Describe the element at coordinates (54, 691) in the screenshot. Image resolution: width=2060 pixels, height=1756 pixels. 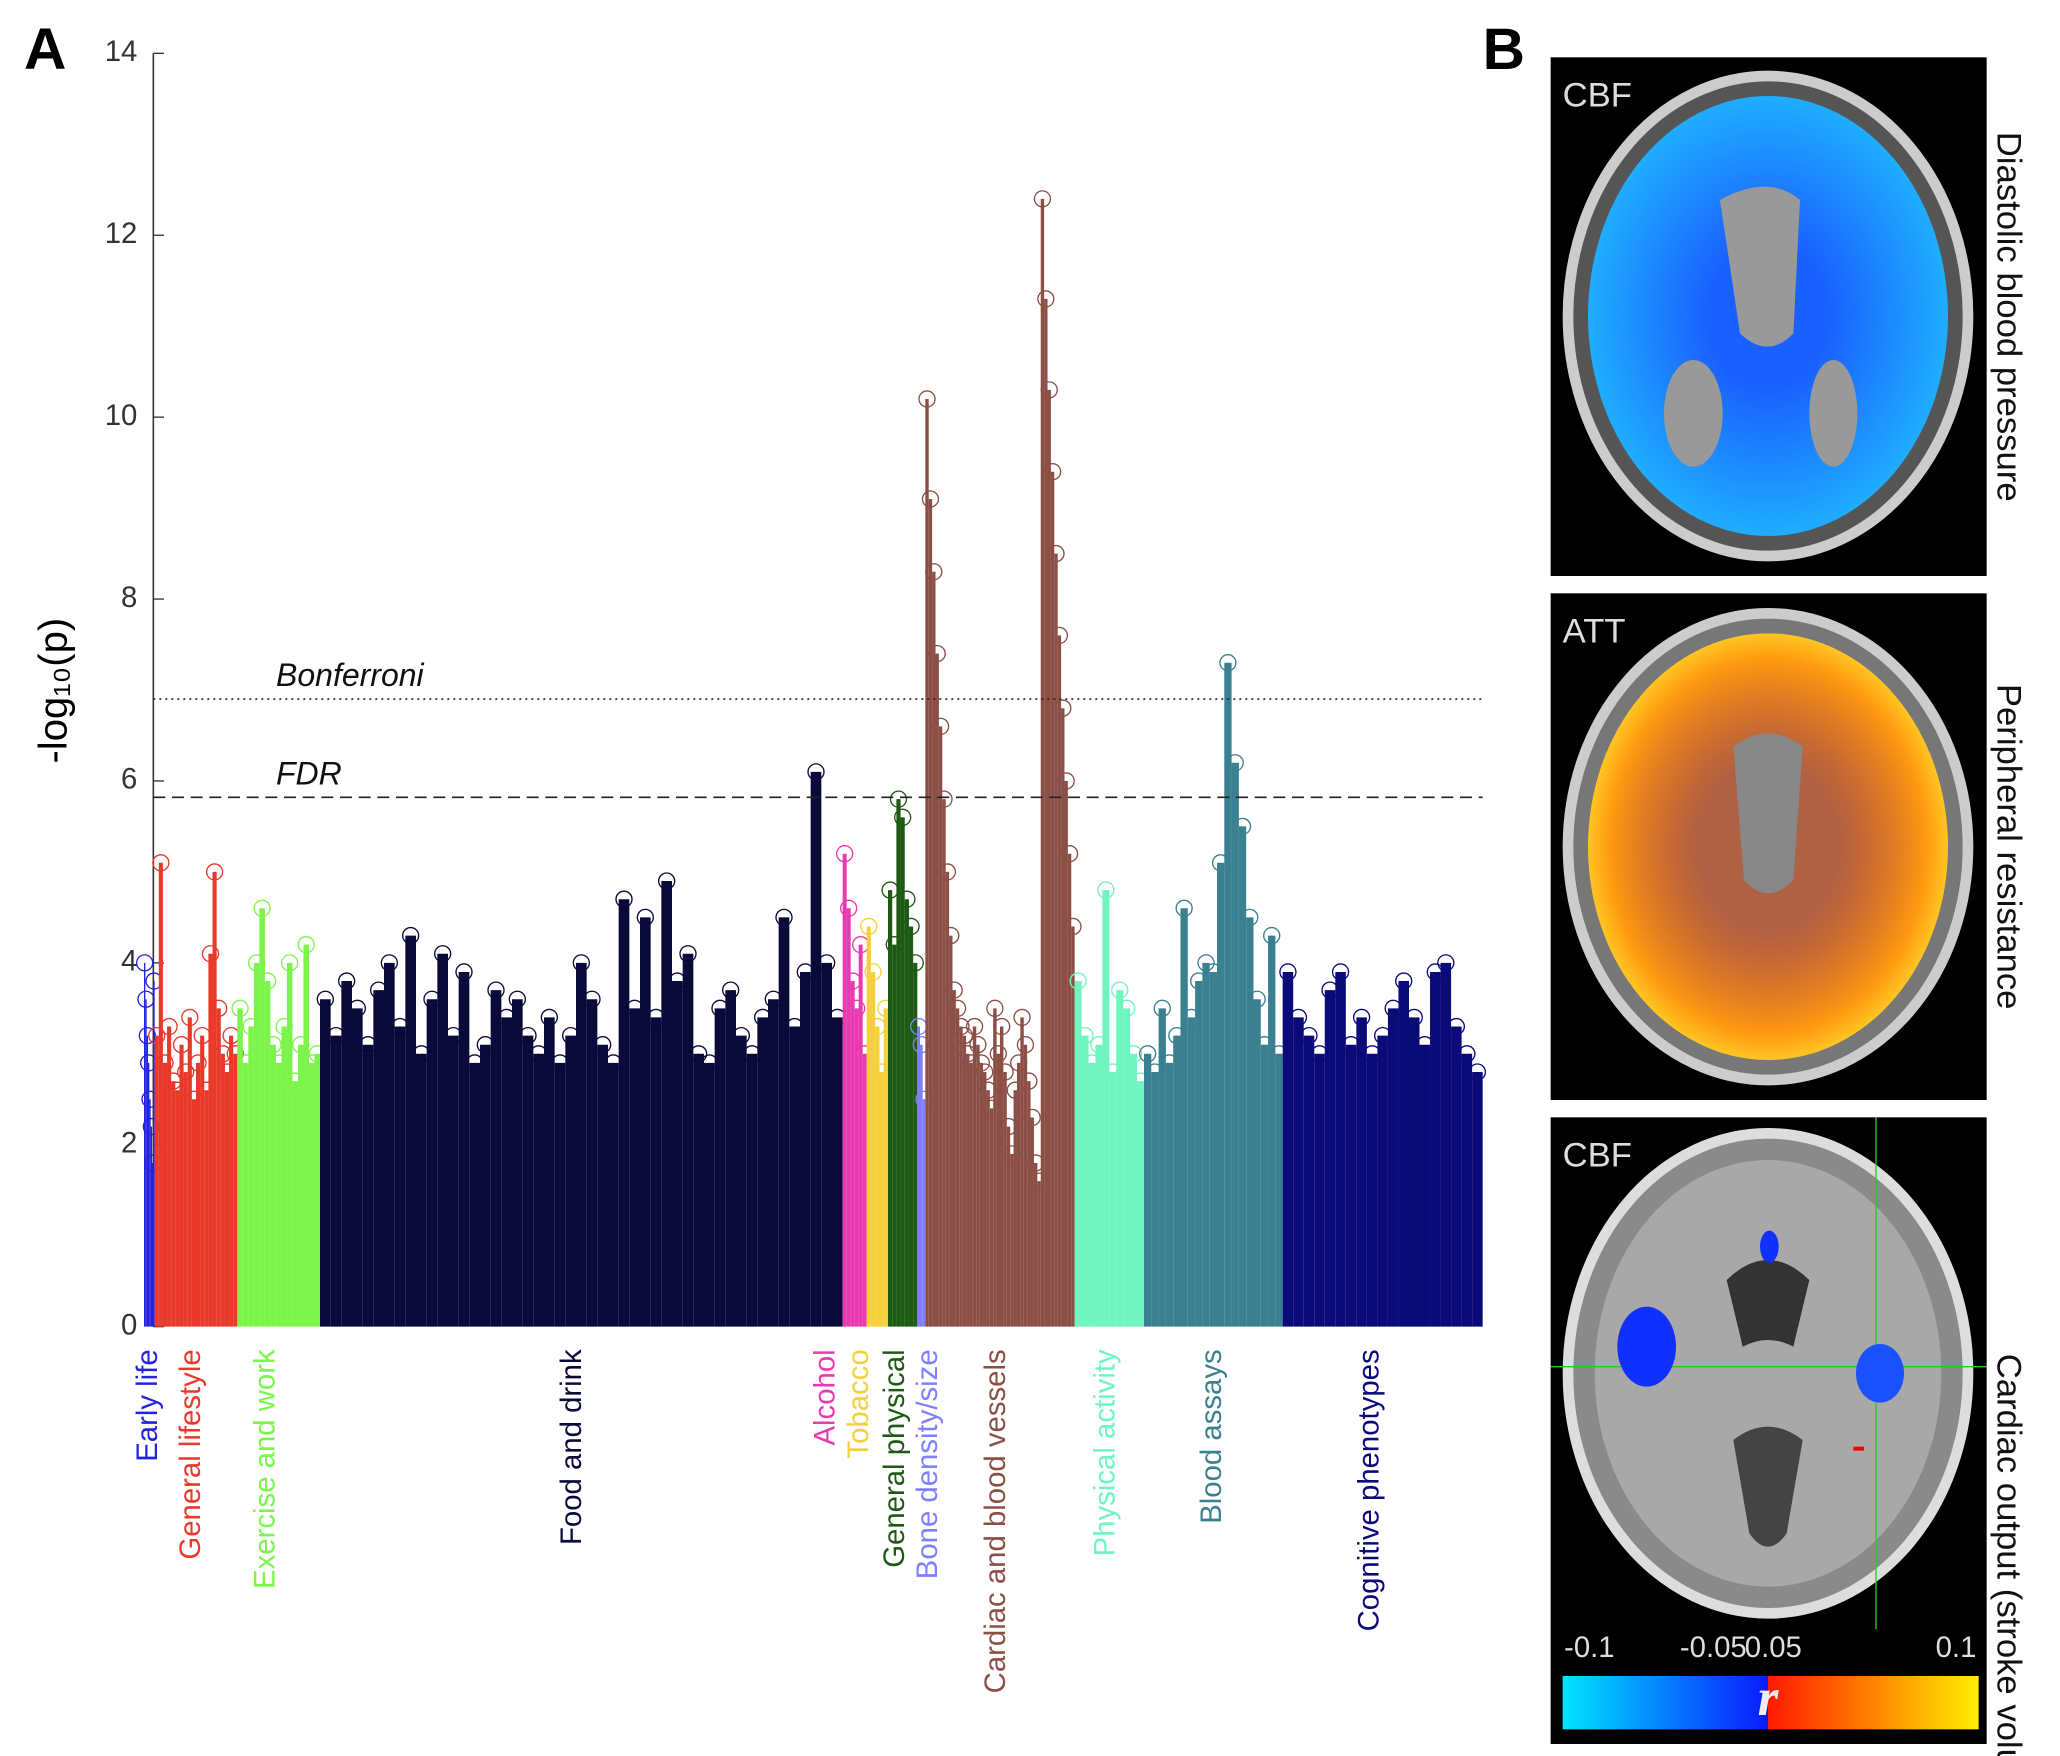
I see `y-axis-label: -log₁₀(p)` at that location.